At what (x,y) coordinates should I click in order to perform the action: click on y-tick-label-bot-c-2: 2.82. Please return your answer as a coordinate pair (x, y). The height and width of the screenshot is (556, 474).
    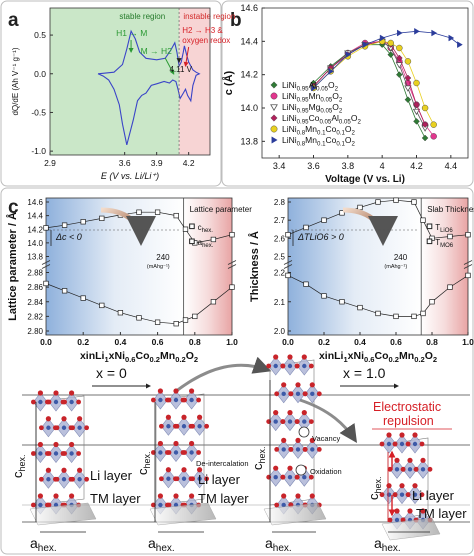
    Looking at the image, I should click on (35, 316).